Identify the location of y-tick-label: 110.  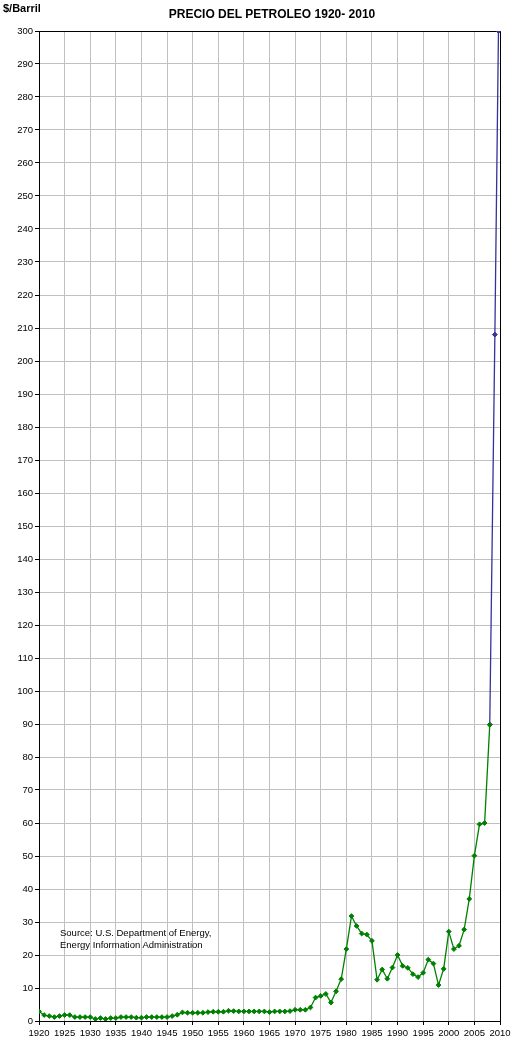
(25, 657).